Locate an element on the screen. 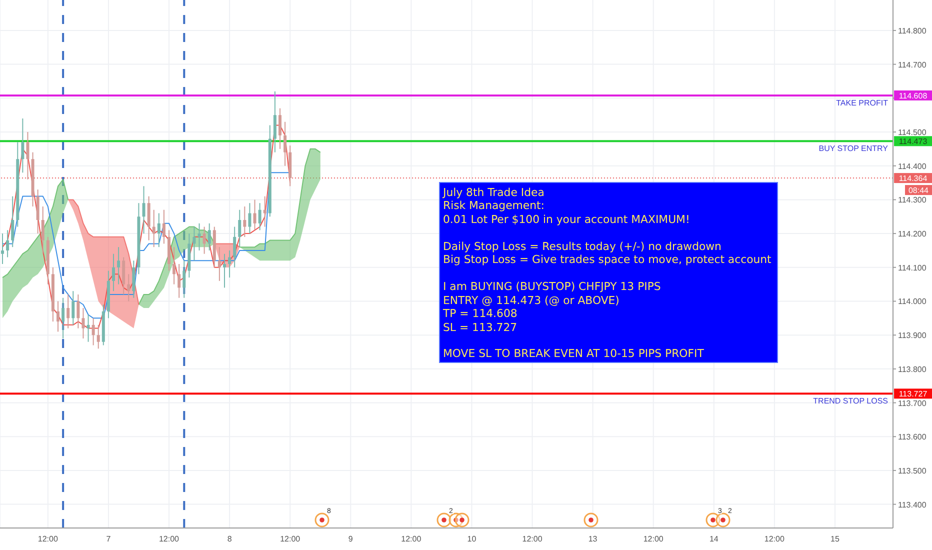 The height and width of the screenshot is (550, 932). ref-line-label: TAKE PROFIT is located at coordinates (862, 103).